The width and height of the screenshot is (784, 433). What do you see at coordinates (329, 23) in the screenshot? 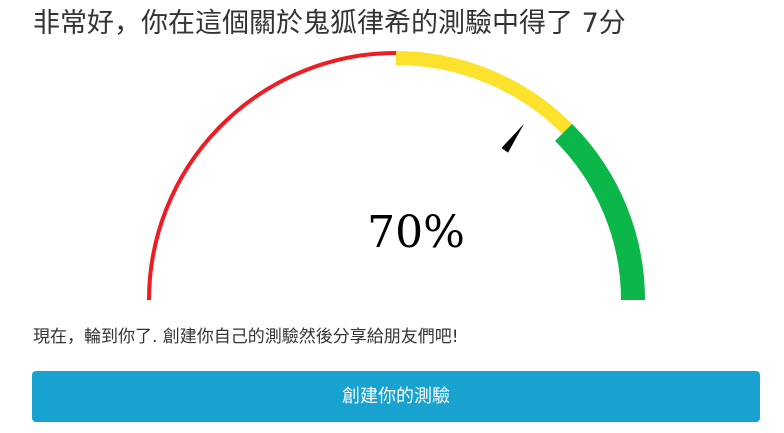
I see `result-title: 非常好，你在這個關於鬼狐律希的測驗中得了 7分` at bounding box center [329, 23].